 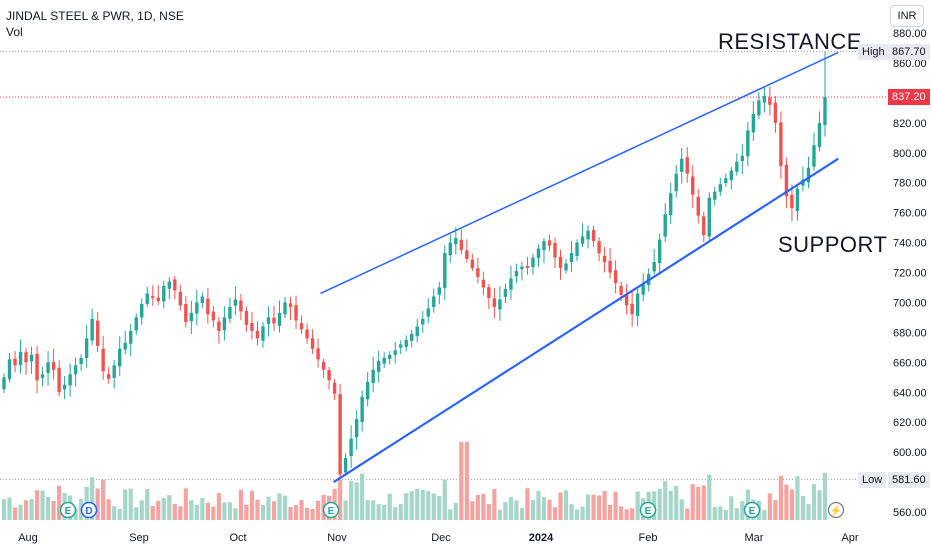 I want to click on y-tick-label: 680.00, so click(x=910, y=333).